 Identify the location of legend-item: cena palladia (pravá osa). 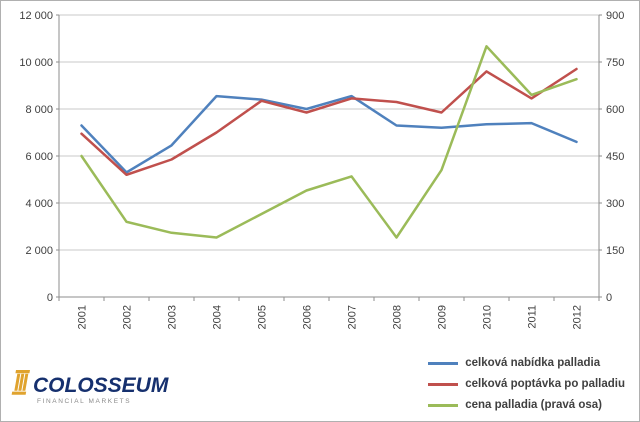
(526, 405).